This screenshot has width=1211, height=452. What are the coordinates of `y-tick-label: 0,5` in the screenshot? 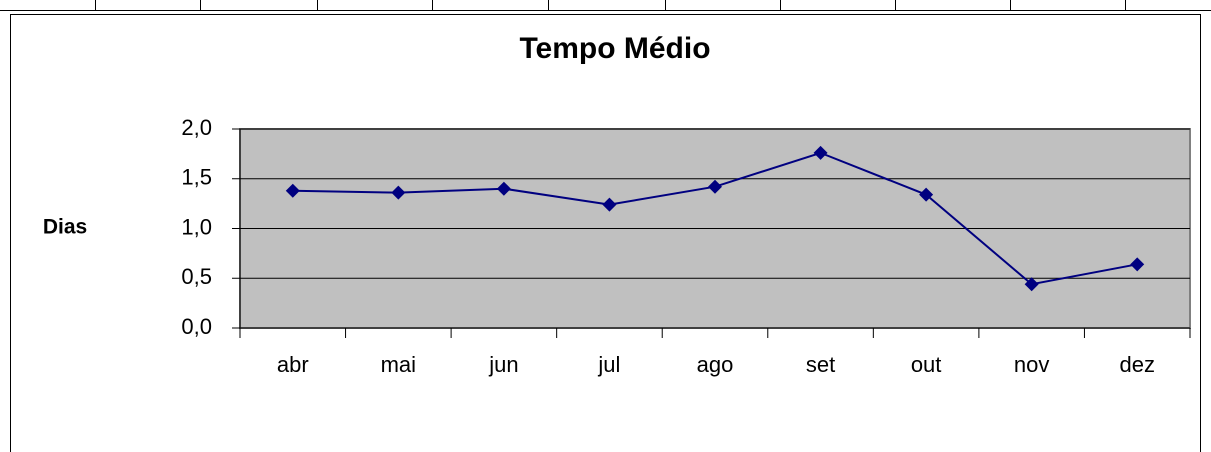 It's located at (196, 276).